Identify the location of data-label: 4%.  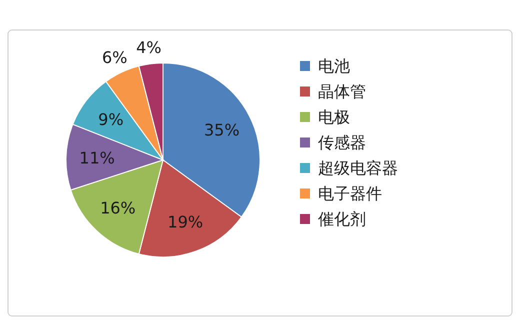
(149, 47).